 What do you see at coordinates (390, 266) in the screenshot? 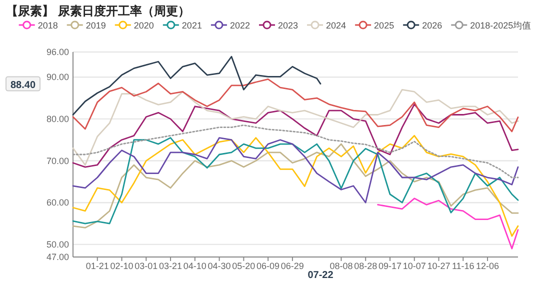
I see `x-tick-label: 09-17` at bounding box center [390, 266].